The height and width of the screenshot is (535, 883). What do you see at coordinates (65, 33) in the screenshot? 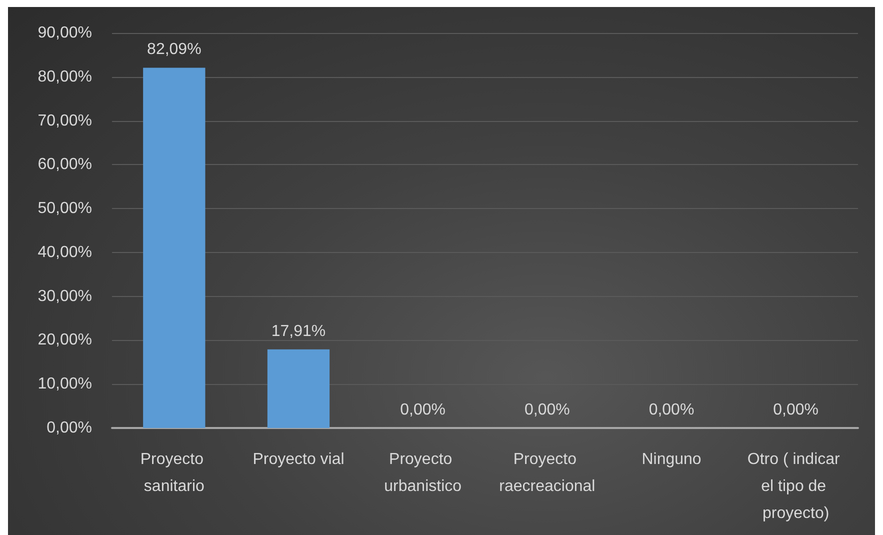
I see `y-tick-label: 90,00%` at bounding box center [65, 33].